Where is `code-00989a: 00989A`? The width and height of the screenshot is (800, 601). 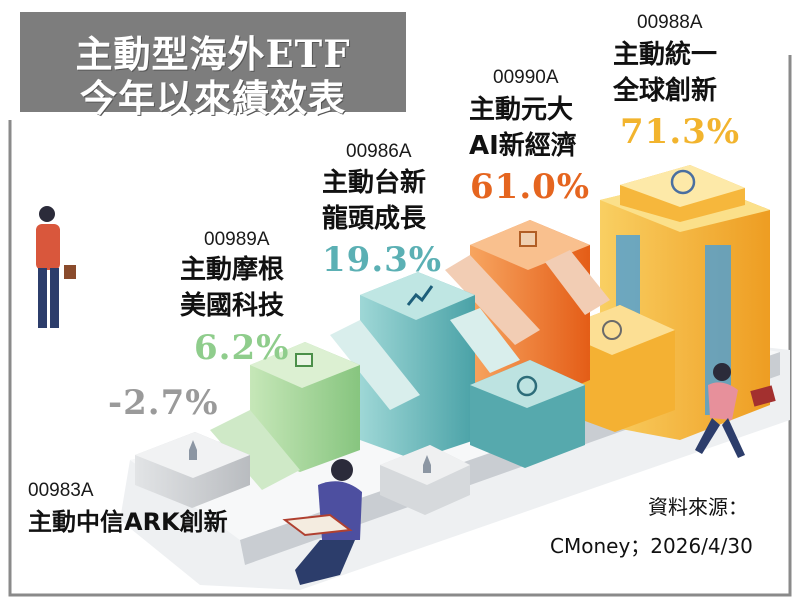 code-00989a: 00989A is located at coordinates (237, 239).